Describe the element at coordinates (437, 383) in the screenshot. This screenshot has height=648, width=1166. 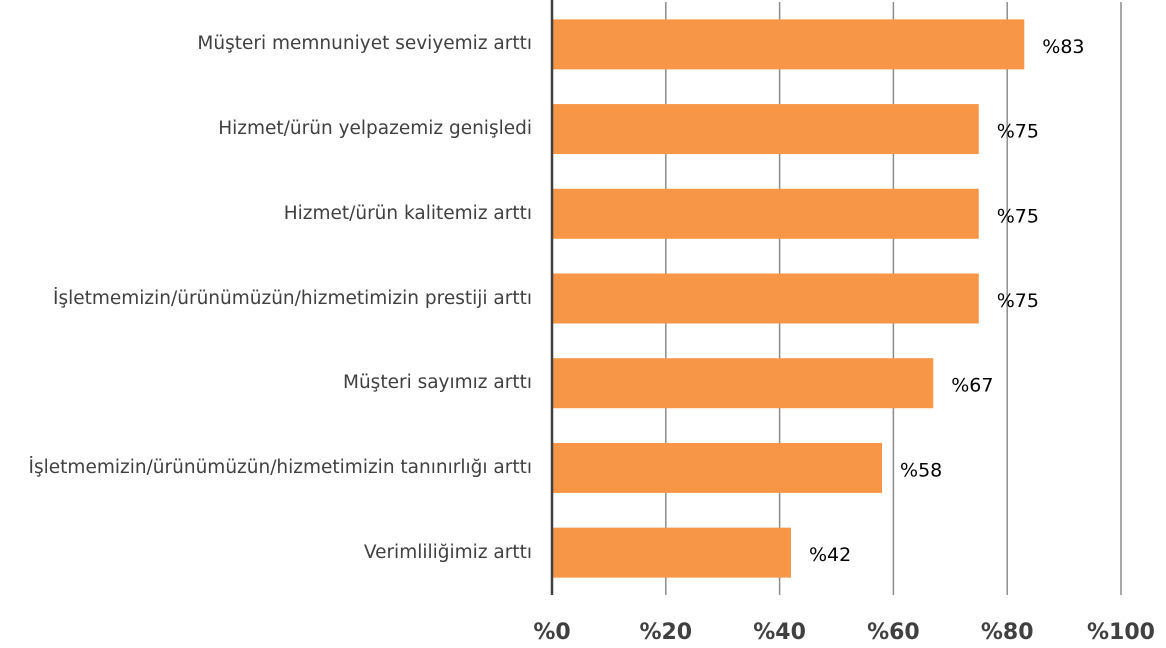
I see `category-text: Müşteri sayımız arttı` at that location.